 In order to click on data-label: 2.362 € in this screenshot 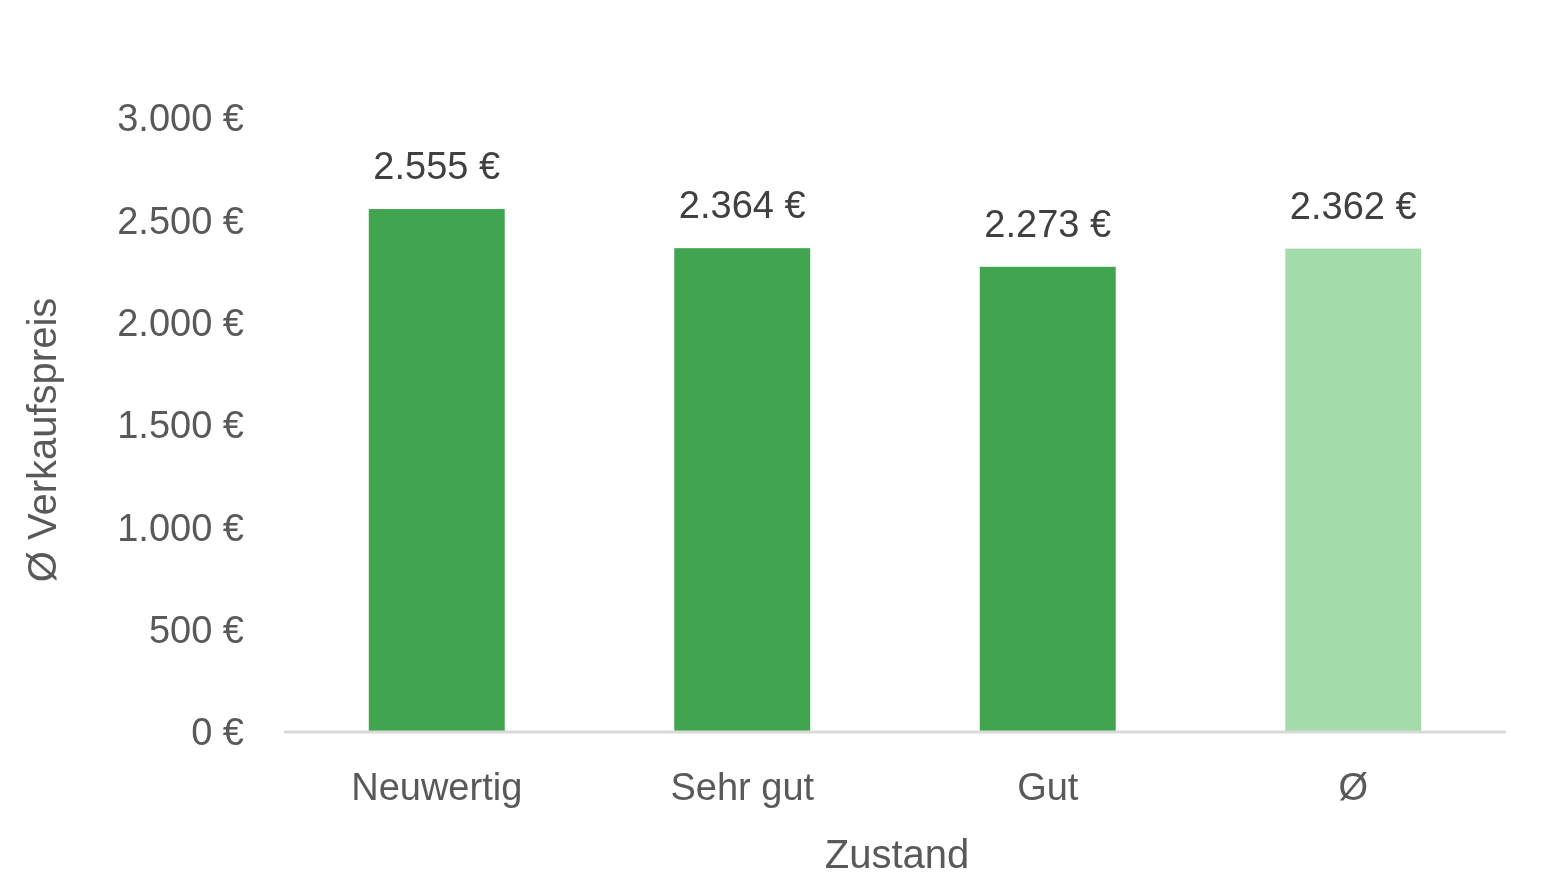, I will do `click(1353, 205)`.